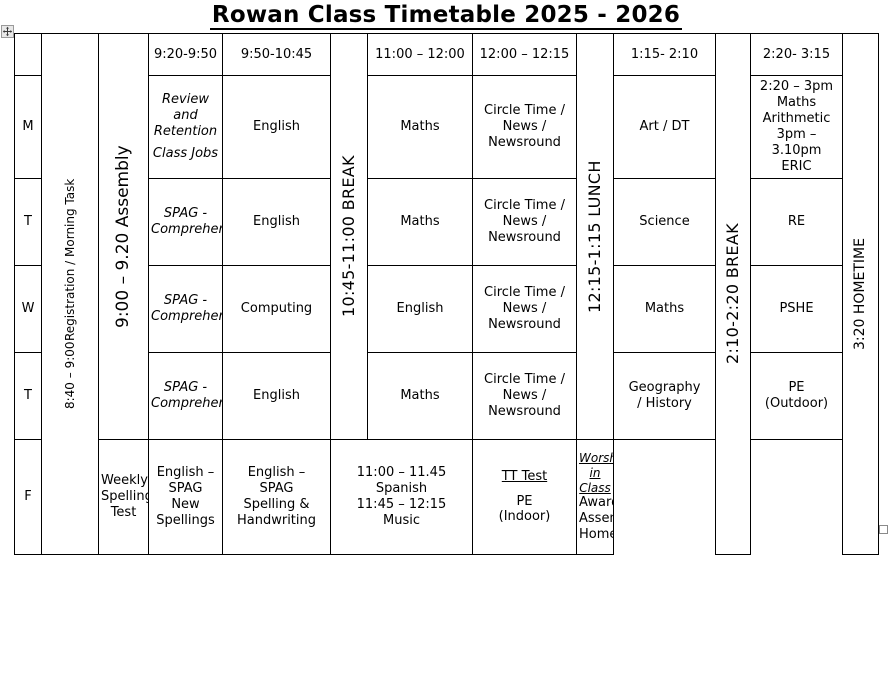  I want to click on cell-friday-slot5: TT Test PE (Indoor), so click(524, 497).